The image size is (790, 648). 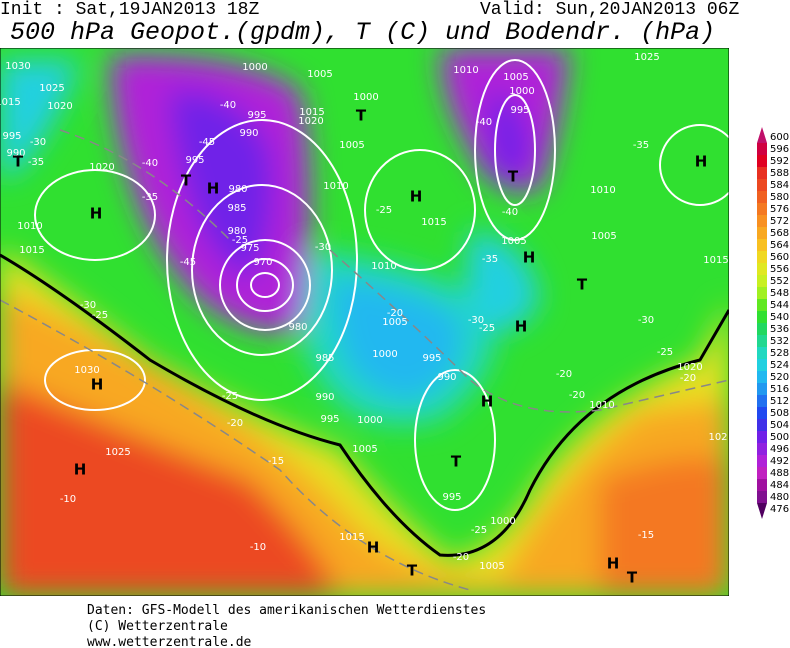 What do you see at coordinates (262, 262) in the screenshot?
I see `contour-label: 970` at bounding box center [262, 262].